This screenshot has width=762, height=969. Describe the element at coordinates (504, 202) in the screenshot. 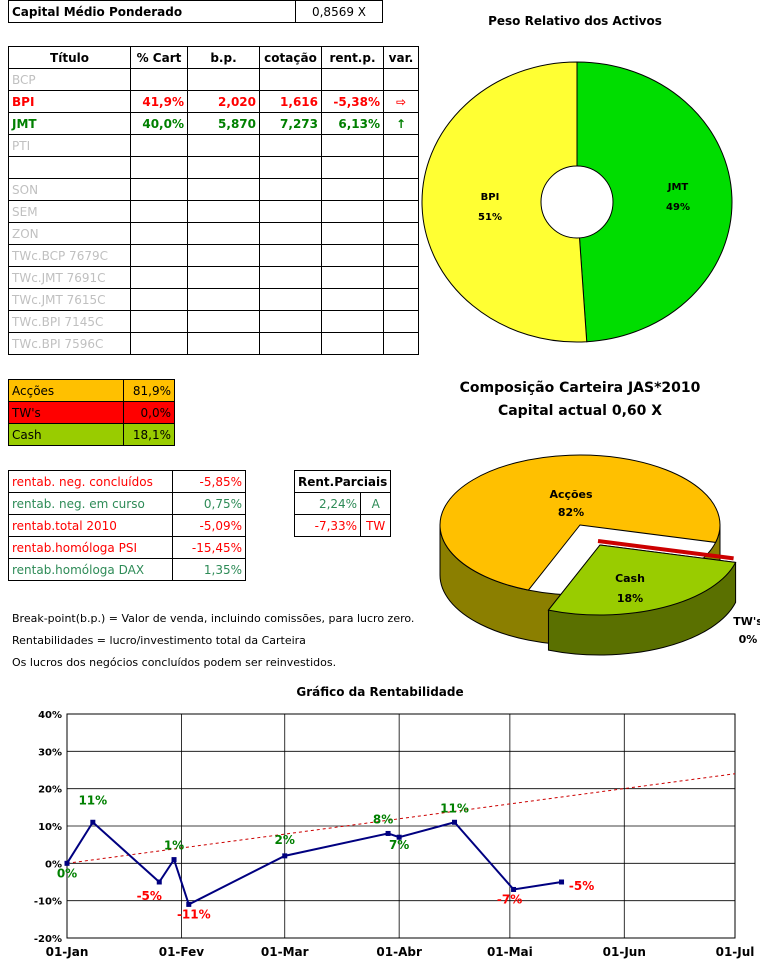

I see `pie1-slice-bpi` at that location.